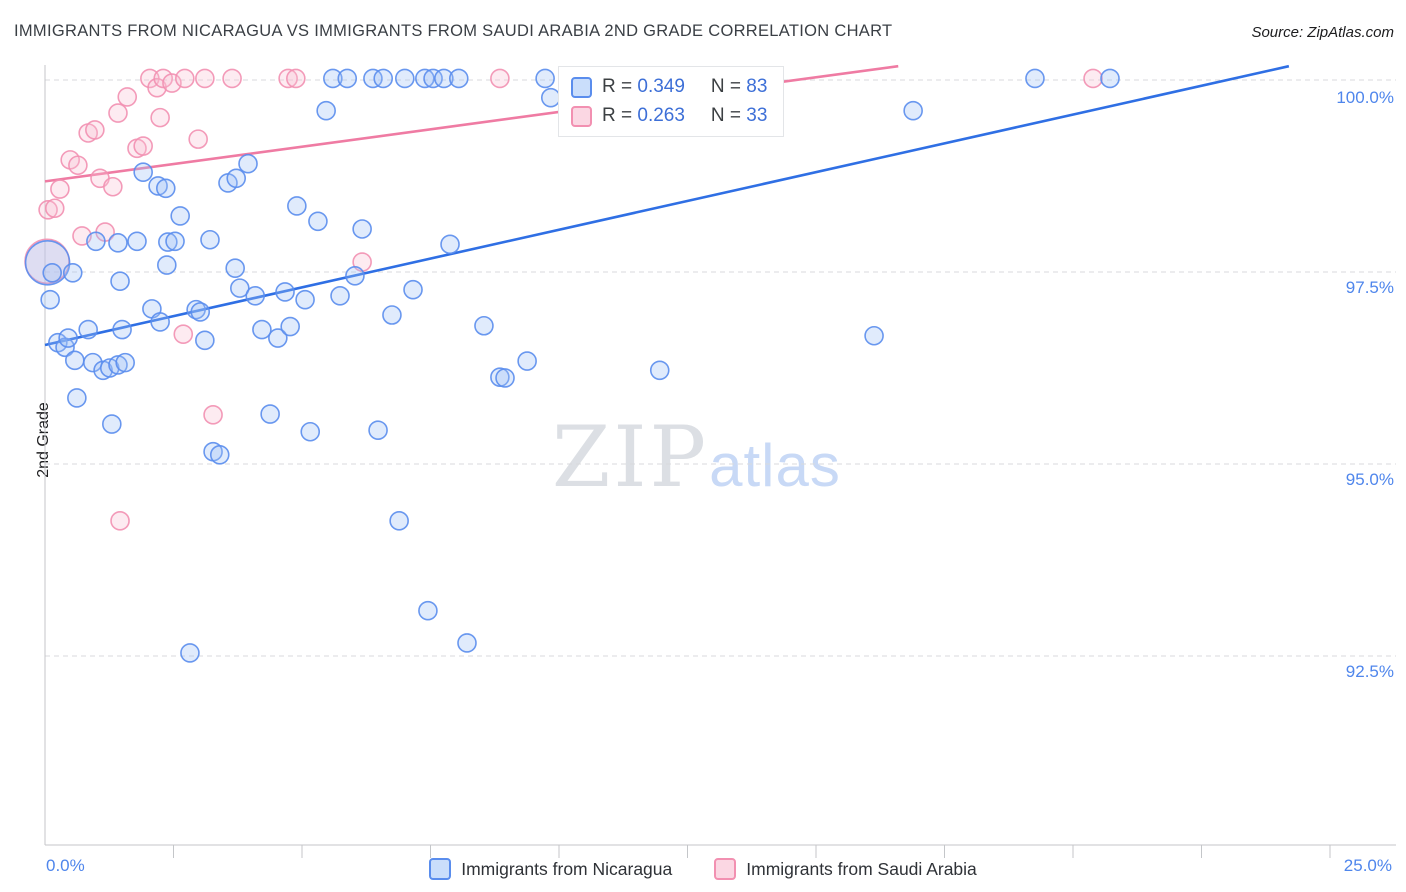  Describe the element at coordinates (1369, 479) in the screenshot. I see `y-tick-95: 95.0%` at that location.